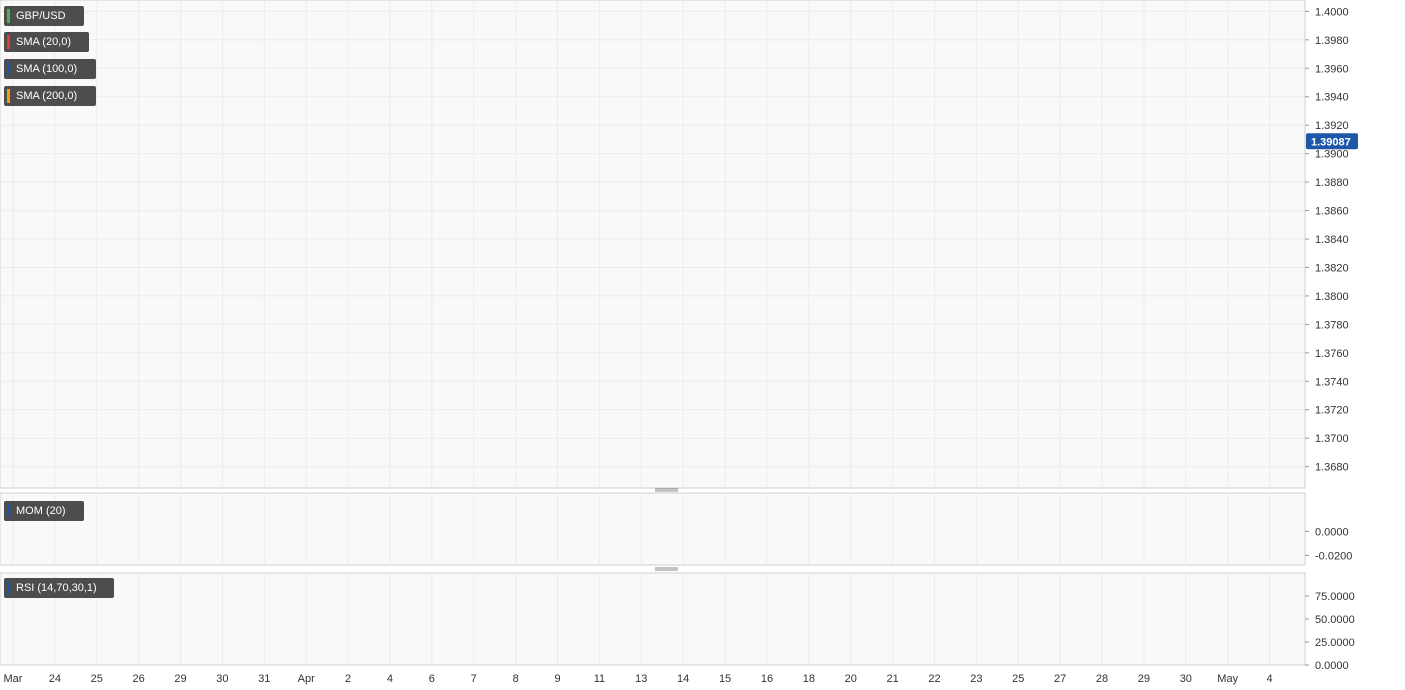  Describe the element at coordinates (599, 679) in the screenshot. I see `x-tick-label: 11` at that location.